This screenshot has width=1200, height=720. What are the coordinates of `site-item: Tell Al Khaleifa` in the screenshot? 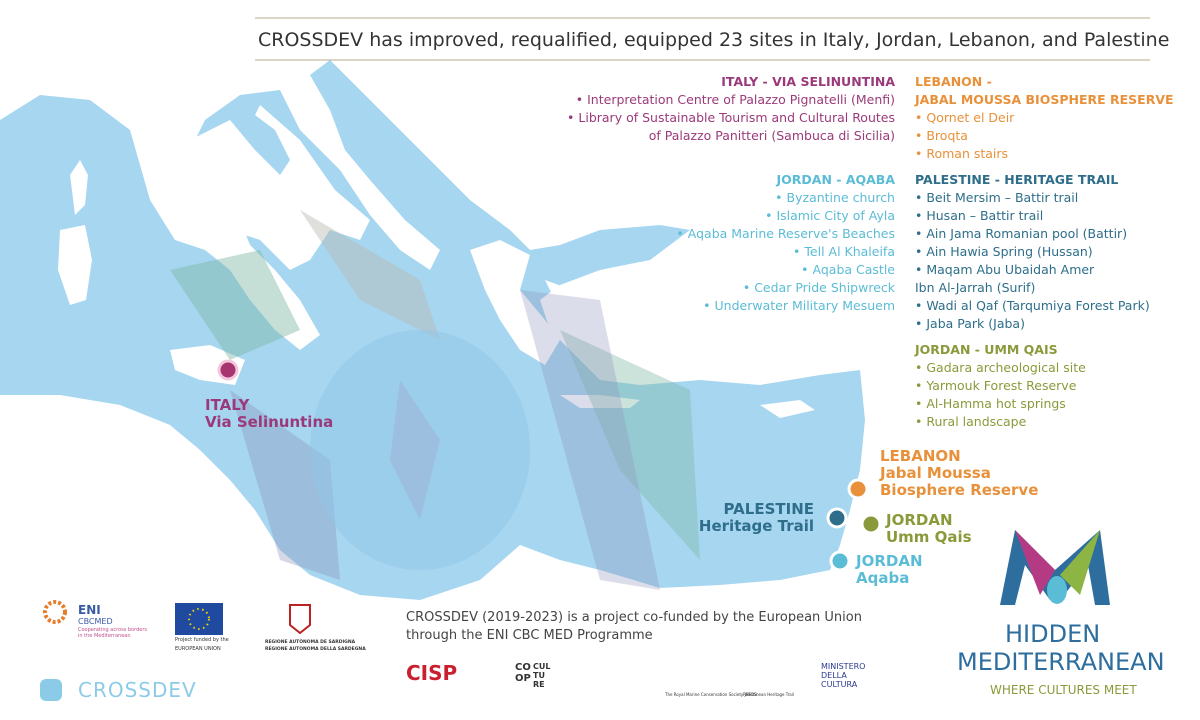 It's located at (785, 252).